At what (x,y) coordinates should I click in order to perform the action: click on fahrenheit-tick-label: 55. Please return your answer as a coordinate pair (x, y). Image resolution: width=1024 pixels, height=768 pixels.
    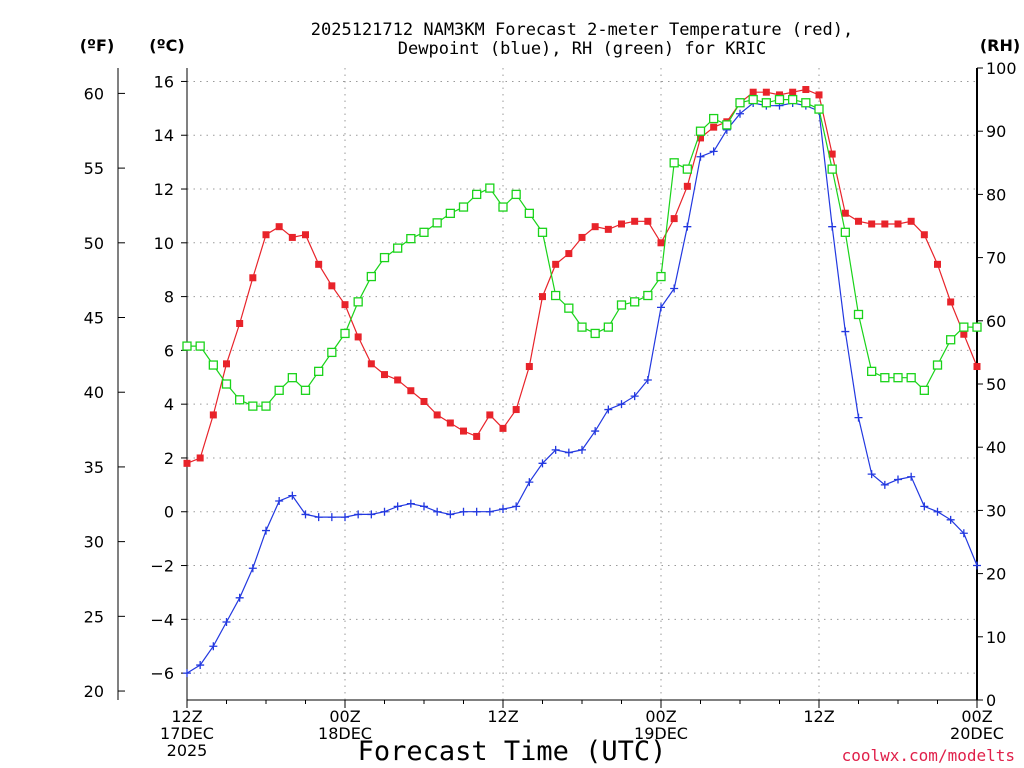
    Looking at the image, I should click on (94, 168).